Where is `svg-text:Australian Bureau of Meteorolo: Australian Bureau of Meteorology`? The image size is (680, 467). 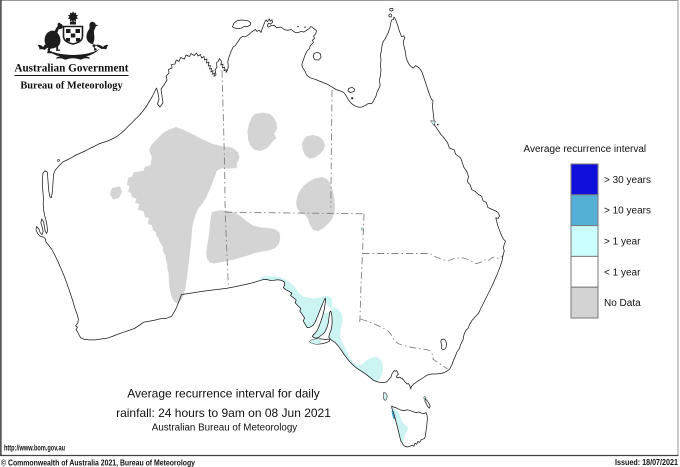
svg-text:Australian Bureau of Meteorolo: Australian Bureau of Meteorology is located at coordinates (225, 428).